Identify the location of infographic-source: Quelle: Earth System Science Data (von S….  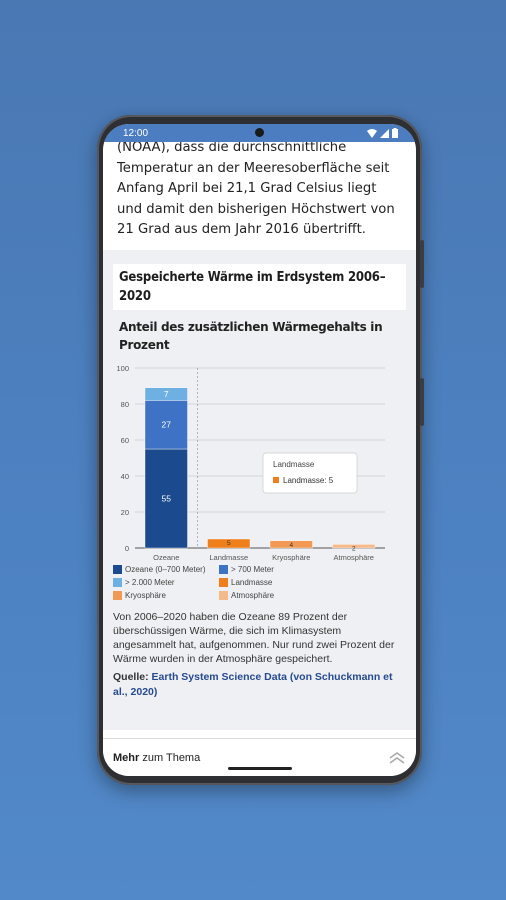
(259, 685).